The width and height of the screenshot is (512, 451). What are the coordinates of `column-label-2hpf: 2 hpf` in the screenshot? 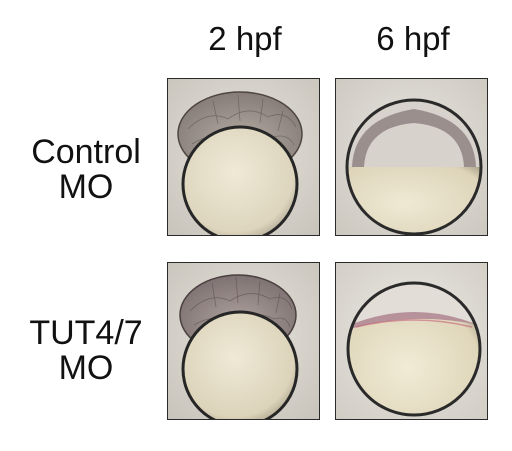 It's located at (245, 38).